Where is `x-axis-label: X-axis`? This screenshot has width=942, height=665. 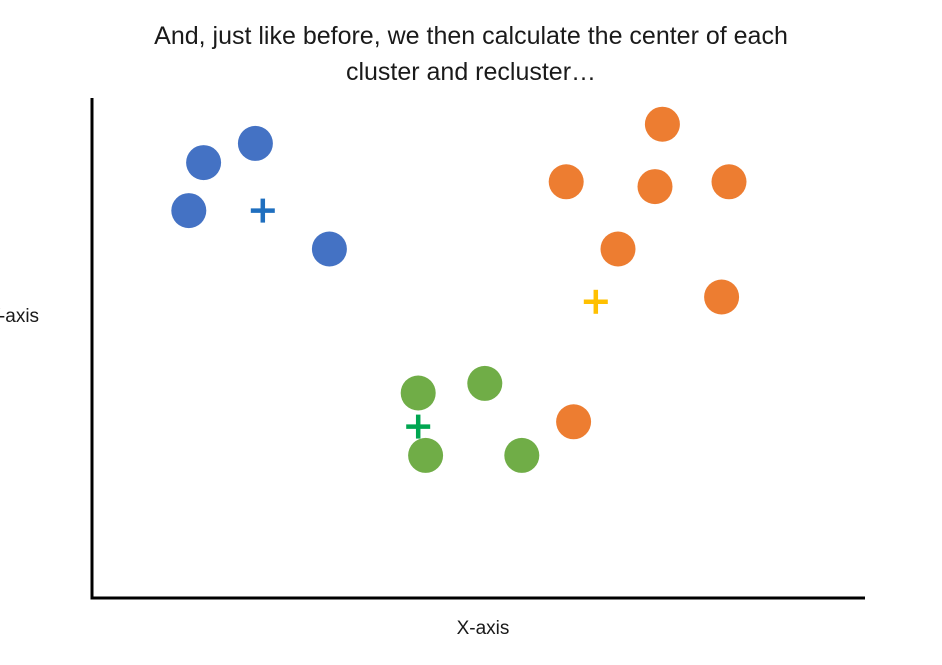 x-axis-label: X-axis is located at coordinates (471, 629).